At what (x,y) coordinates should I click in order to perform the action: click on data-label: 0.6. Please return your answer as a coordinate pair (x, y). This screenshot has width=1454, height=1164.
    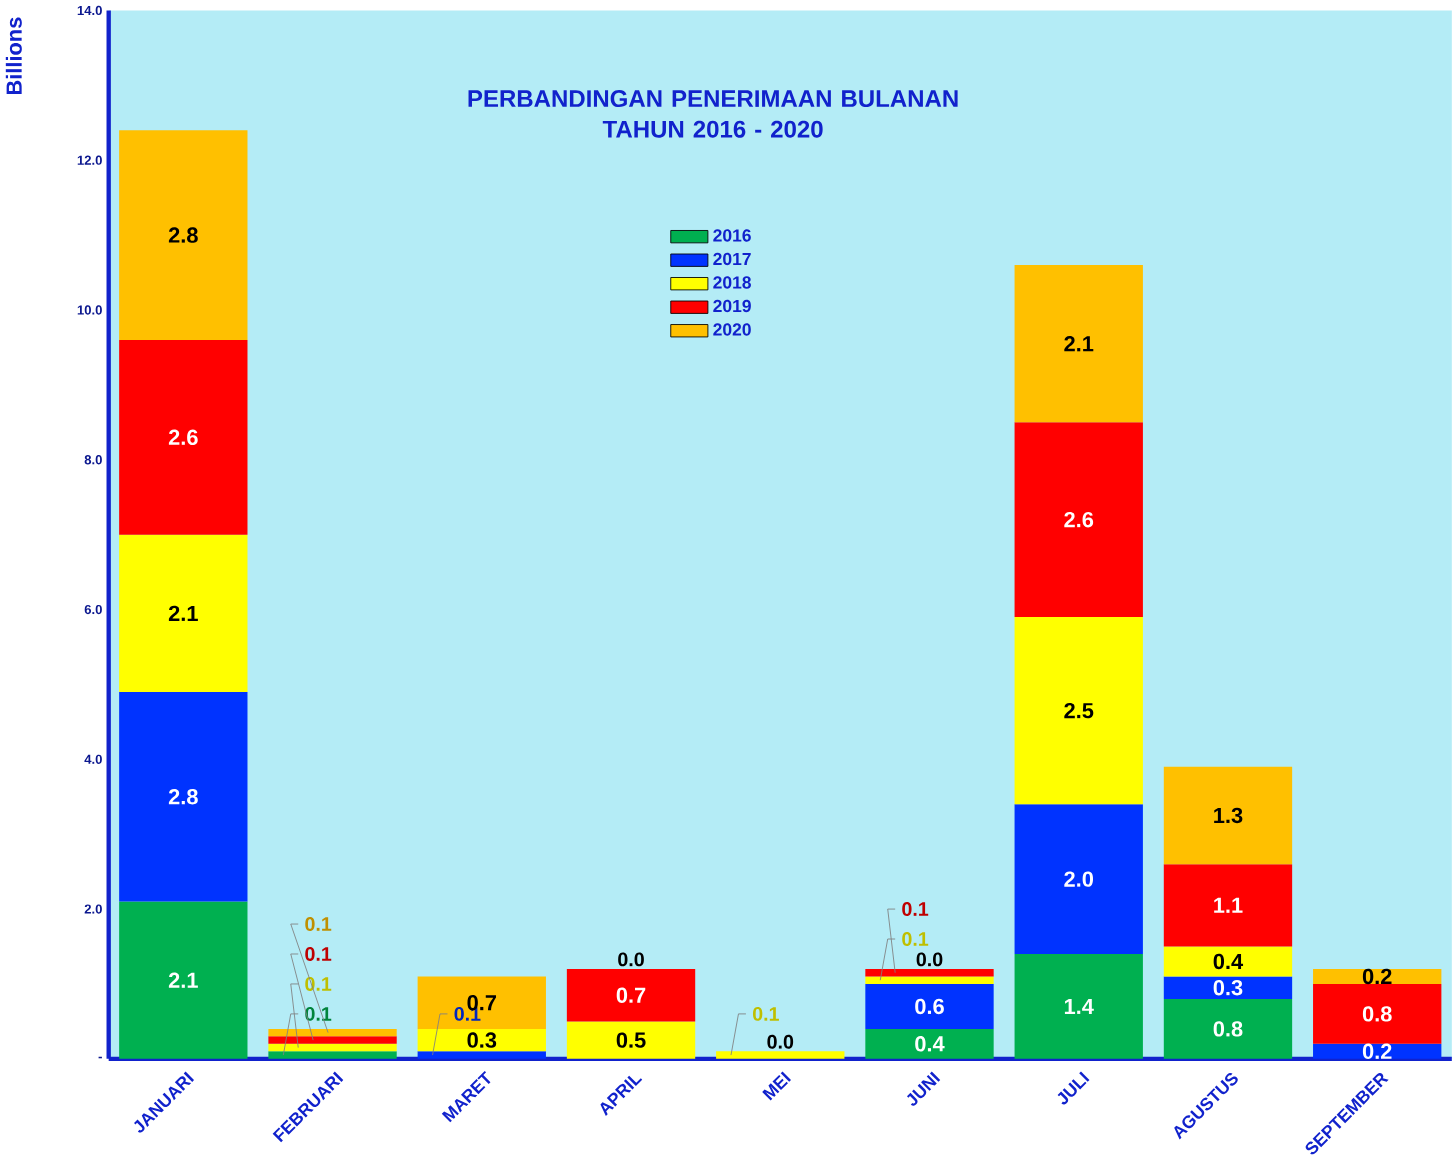
    Looking at the image, I should click on (929, 1006).